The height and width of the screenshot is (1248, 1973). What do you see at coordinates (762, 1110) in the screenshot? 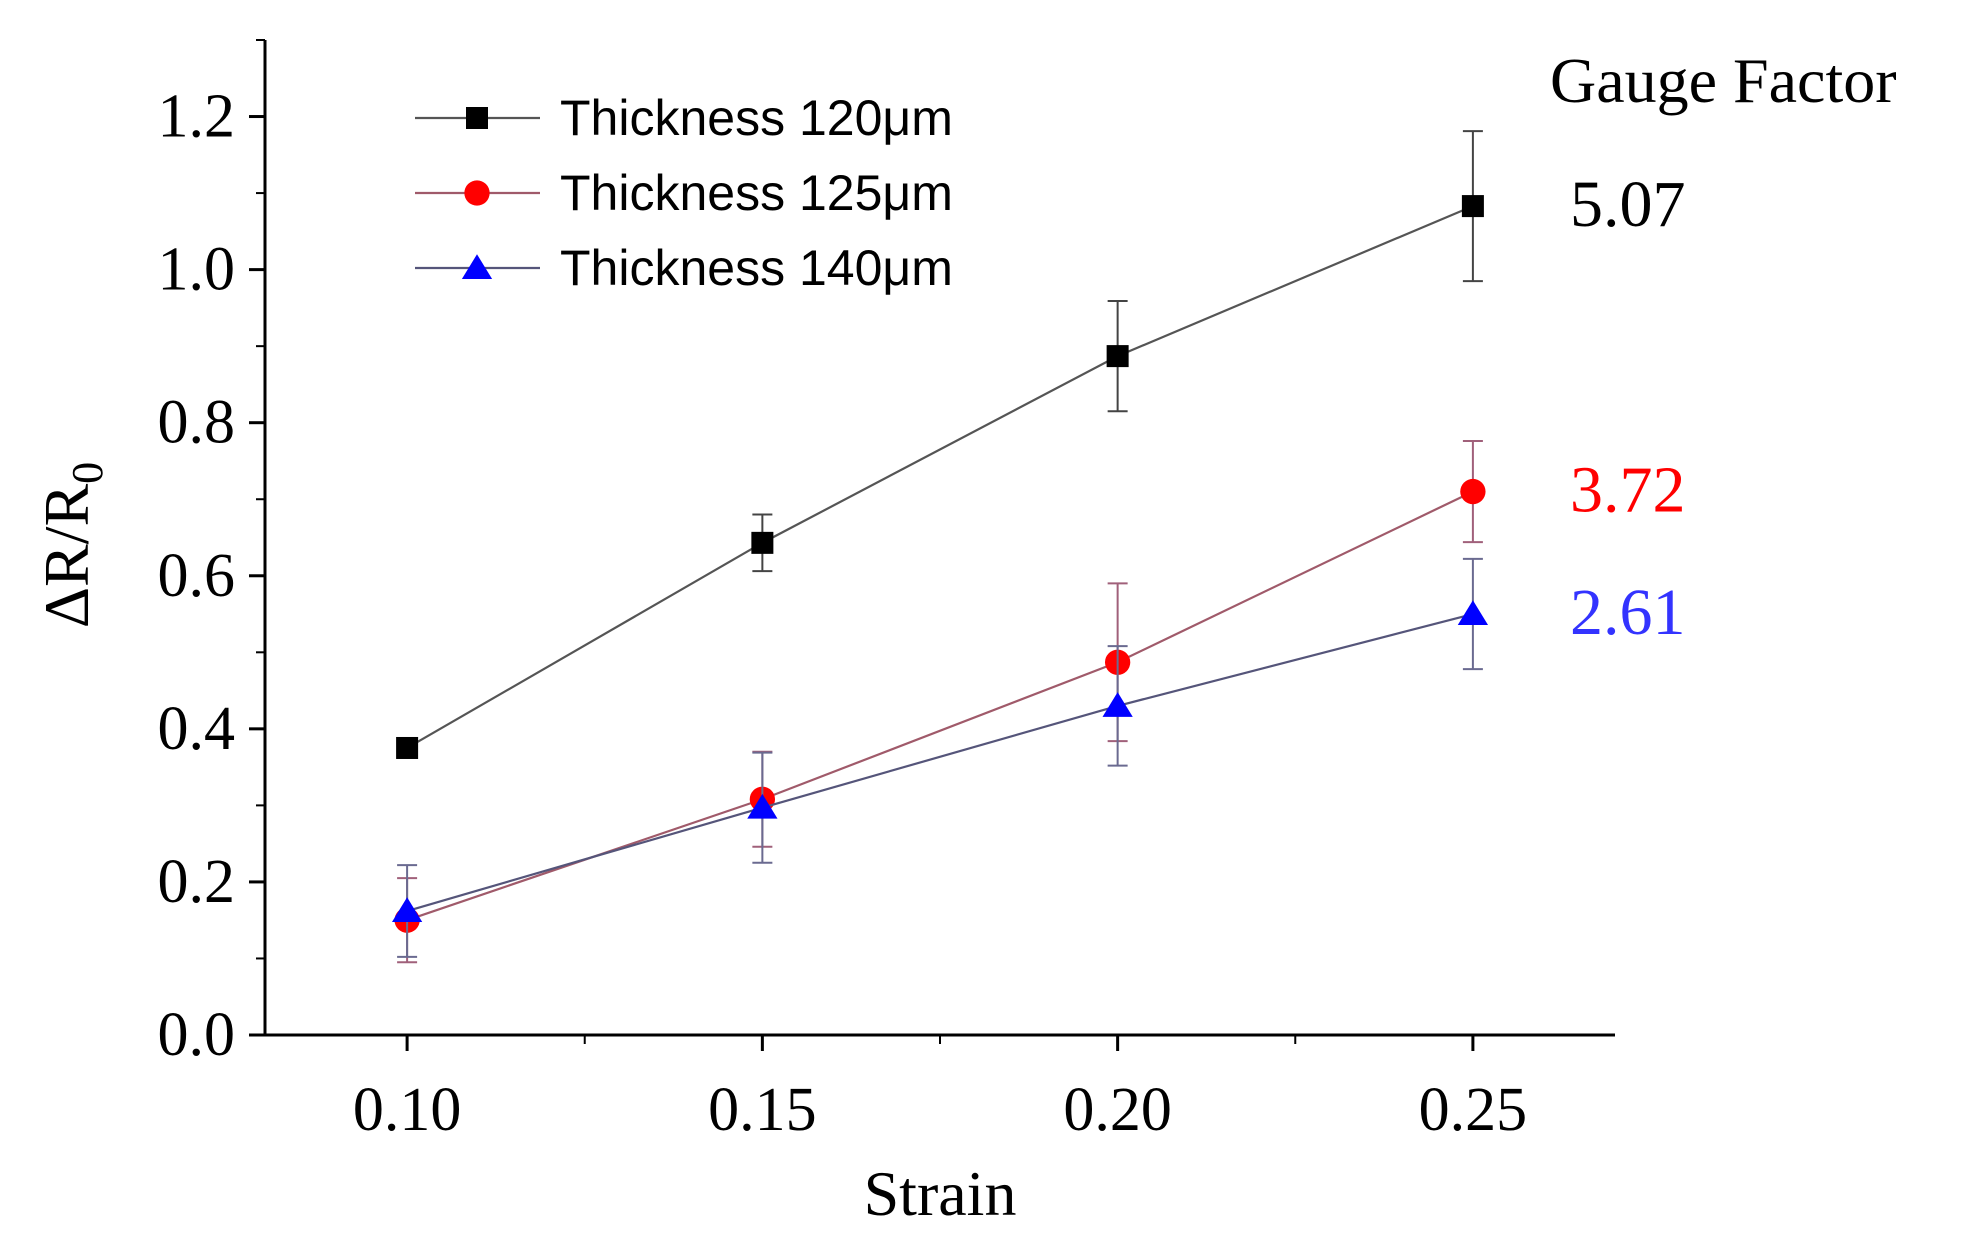
I see `x-tick-label: 0.15` at bounding box center [762, 1110].